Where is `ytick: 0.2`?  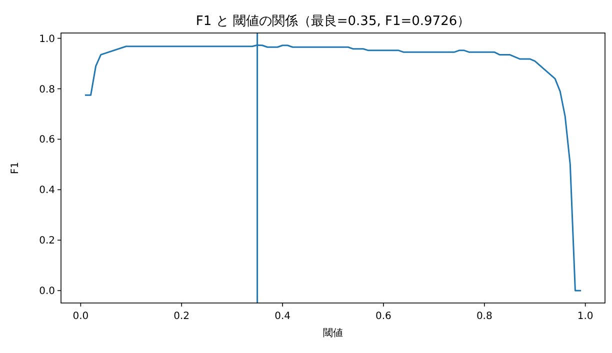 ytick: 0.2 is located at coordinates (47, 241).